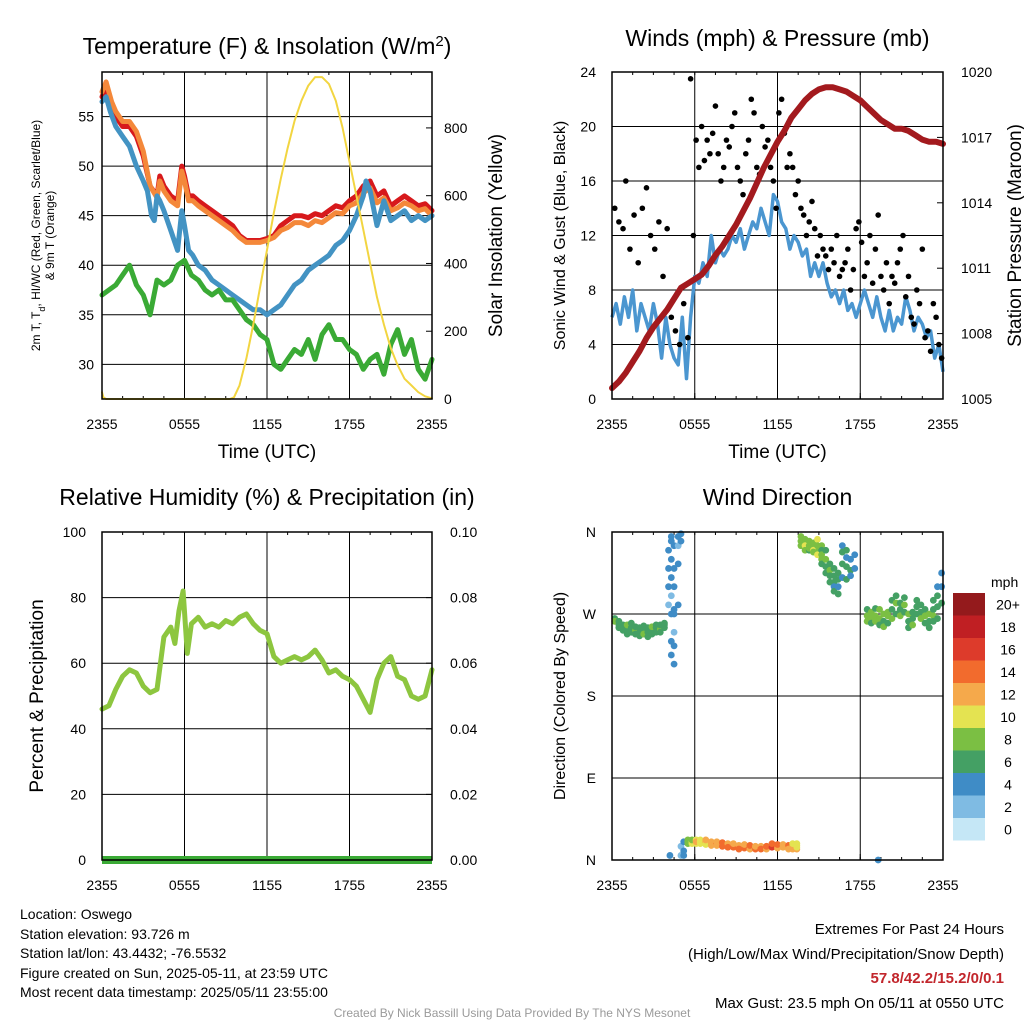 The image size is (1024, 1024). What do you see at coordinates (184, 885) in the screenshot?
I see `rh-xtick-label: 0555` at bounding box center [184, 885].